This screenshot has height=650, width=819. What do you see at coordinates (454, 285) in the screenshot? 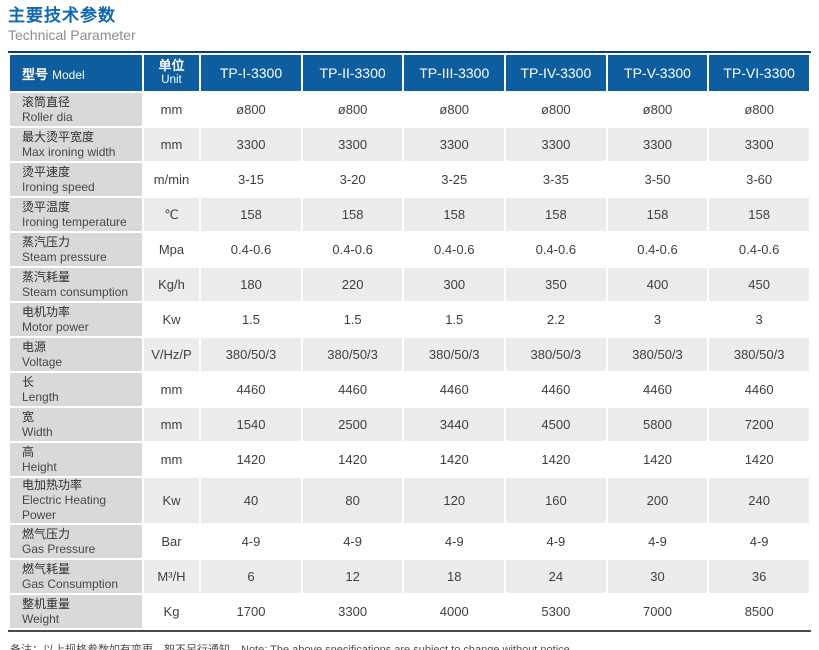
I see `value-cell: 300` at bounding box center [454, 285].